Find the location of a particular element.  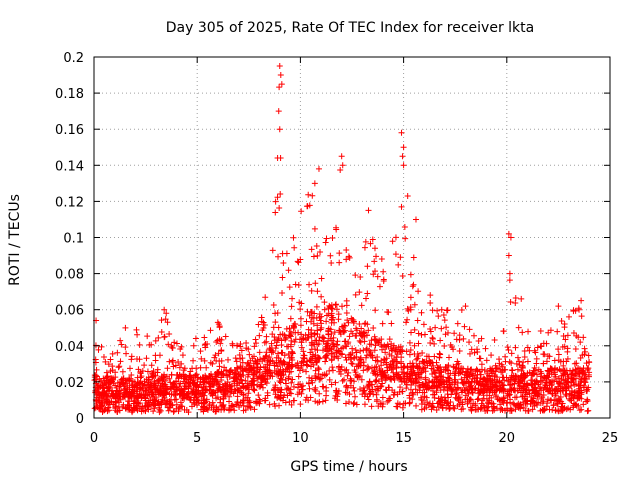

y-tick-label: 0.12 is located at coordinates (69, 202).